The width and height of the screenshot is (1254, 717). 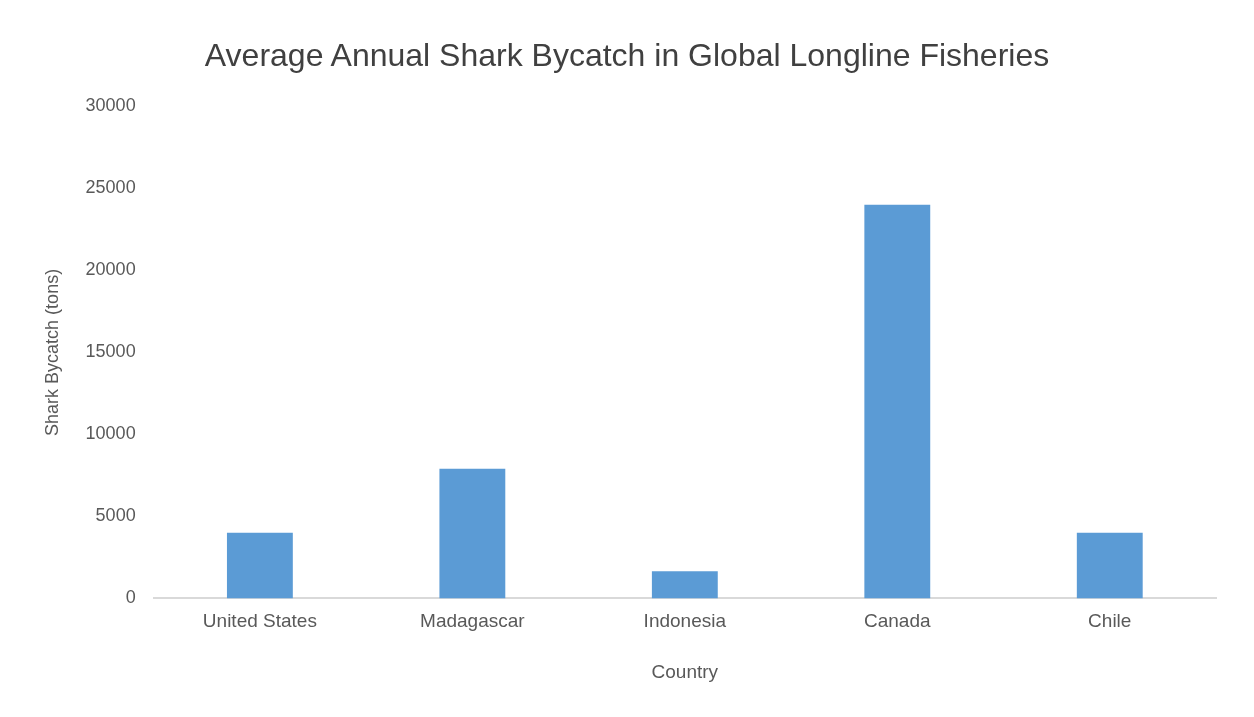 I want to click on y-tick-label: 15000, so click(x=110, y=351).